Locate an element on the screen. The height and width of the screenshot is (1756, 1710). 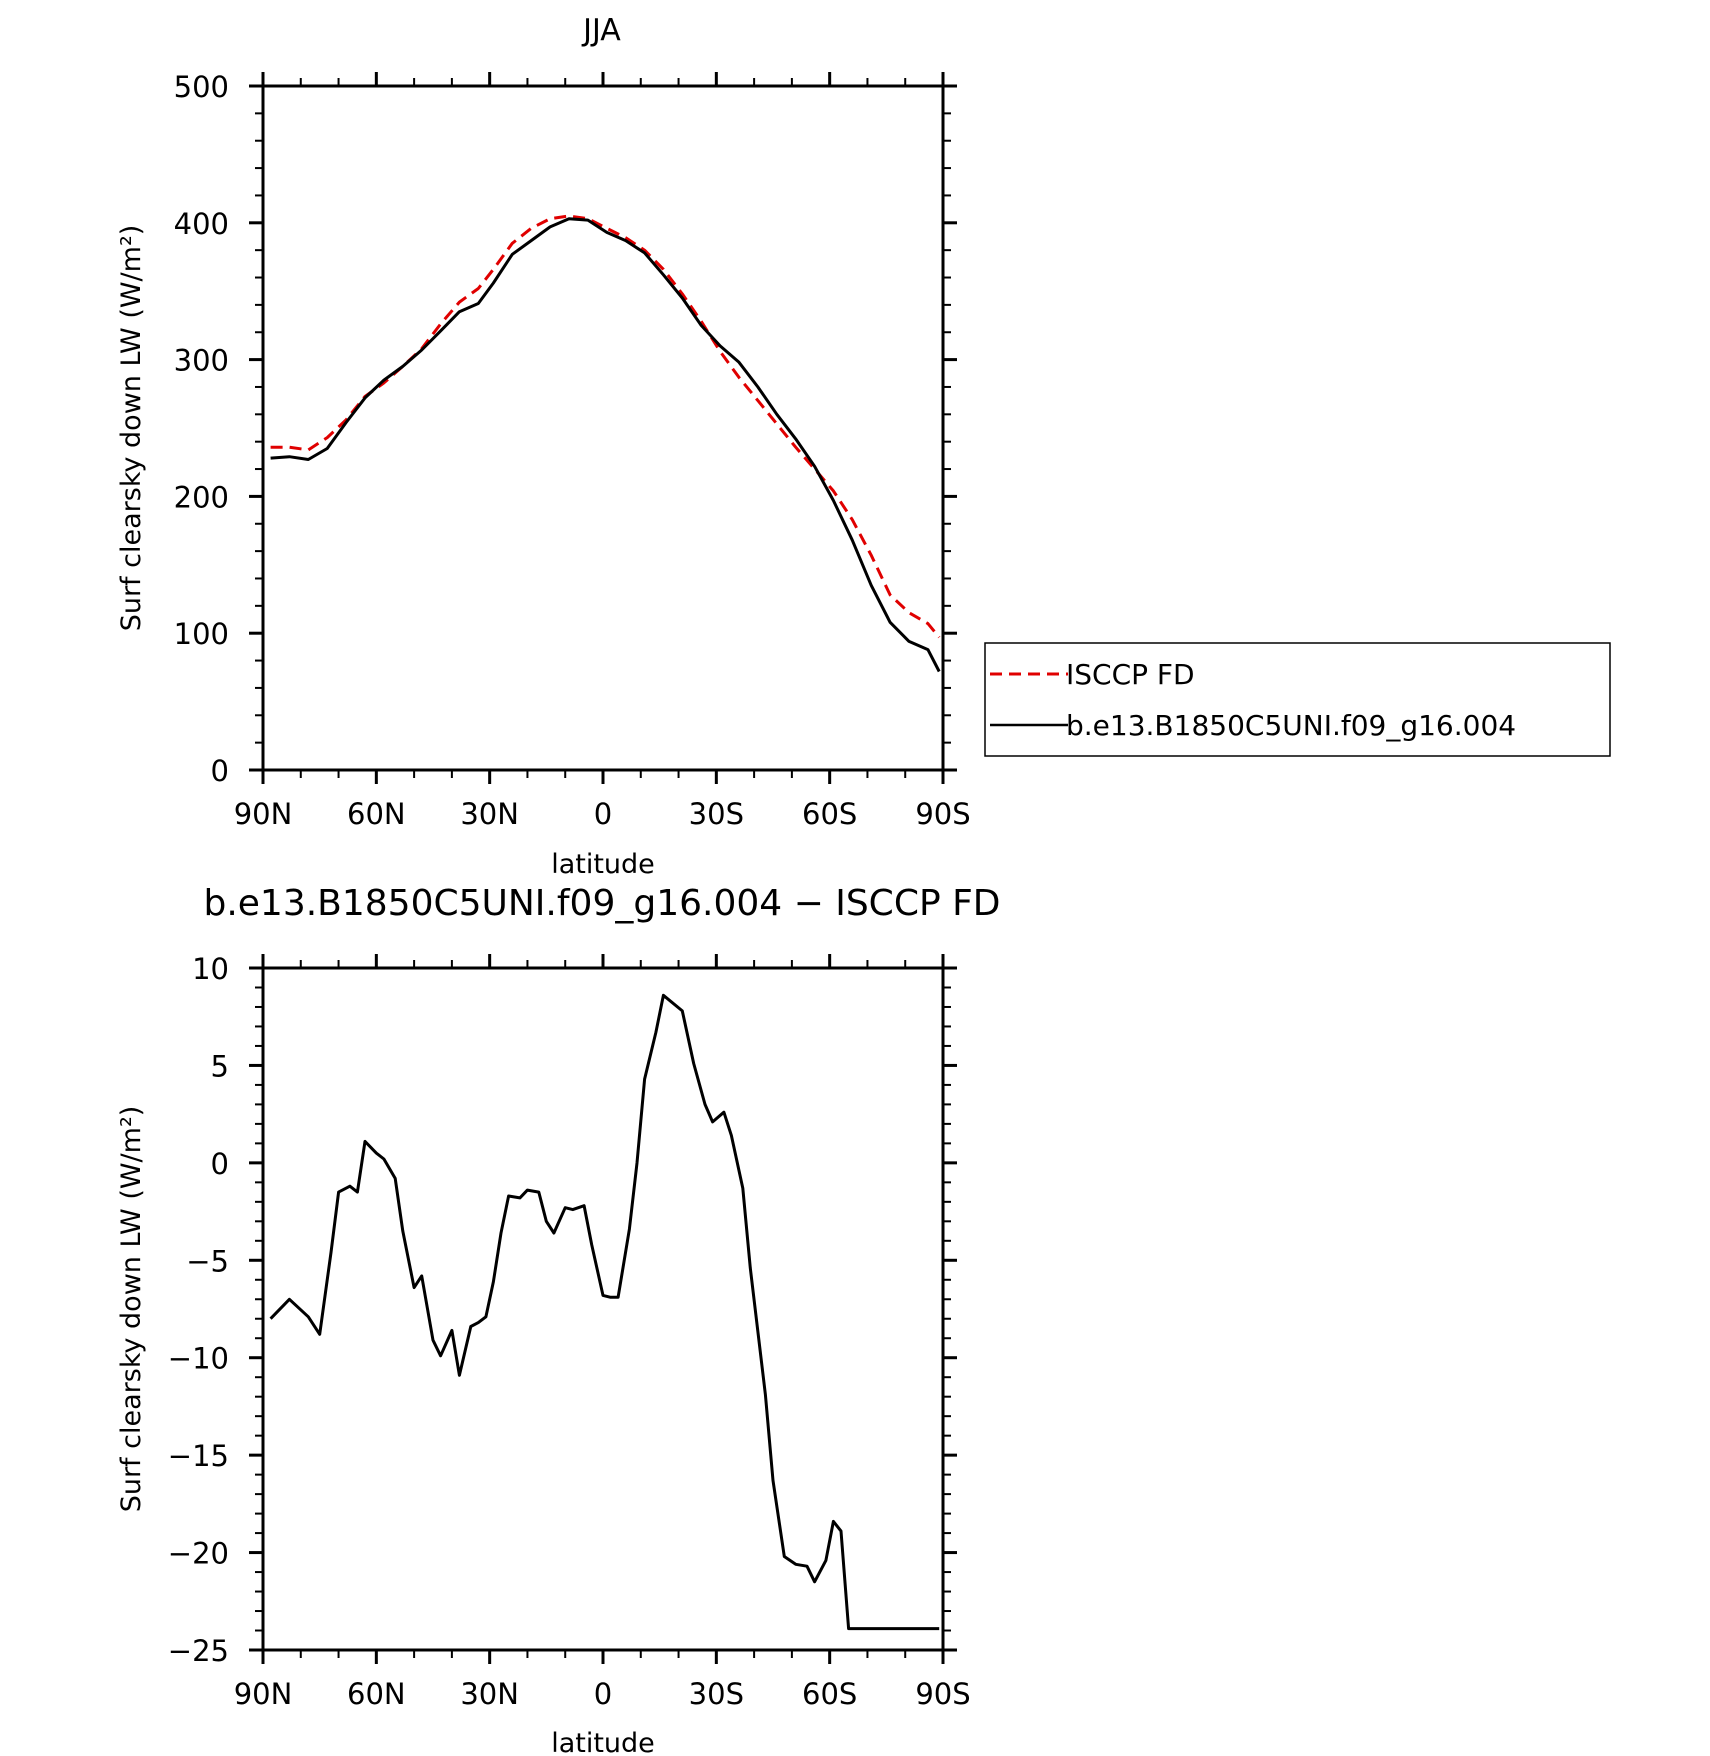
y-tick-label: −15 is located at coordinates (198, 1456).